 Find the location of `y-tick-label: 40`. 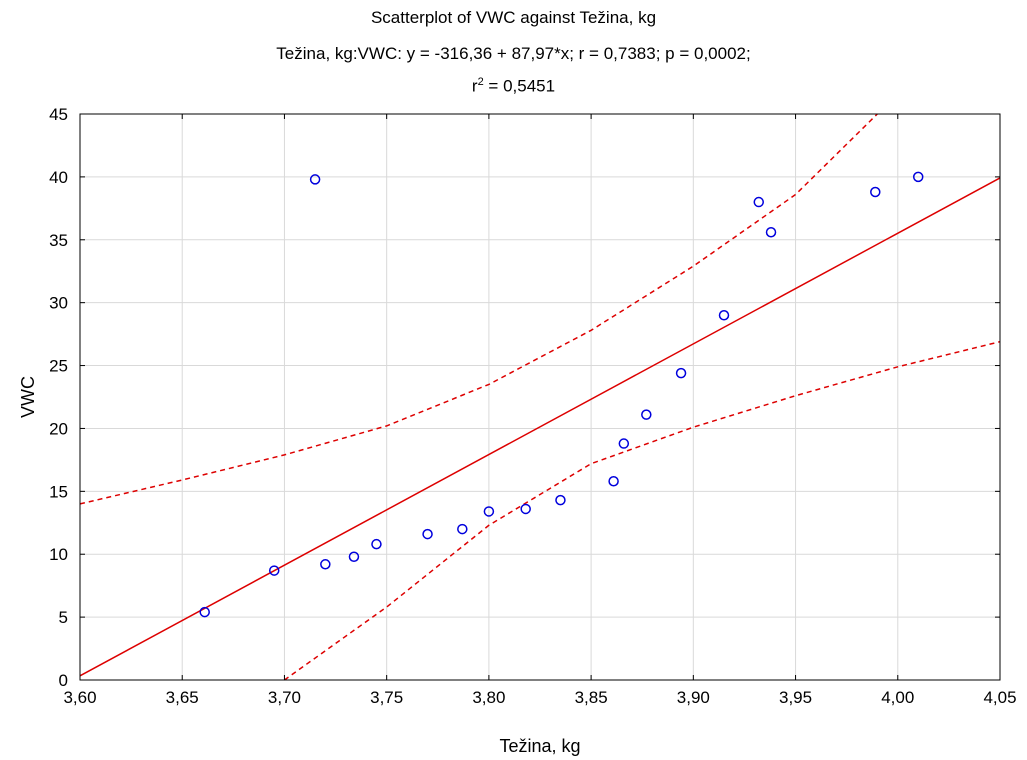

y-tick-label: 40 is located at coordinates (58, 177).